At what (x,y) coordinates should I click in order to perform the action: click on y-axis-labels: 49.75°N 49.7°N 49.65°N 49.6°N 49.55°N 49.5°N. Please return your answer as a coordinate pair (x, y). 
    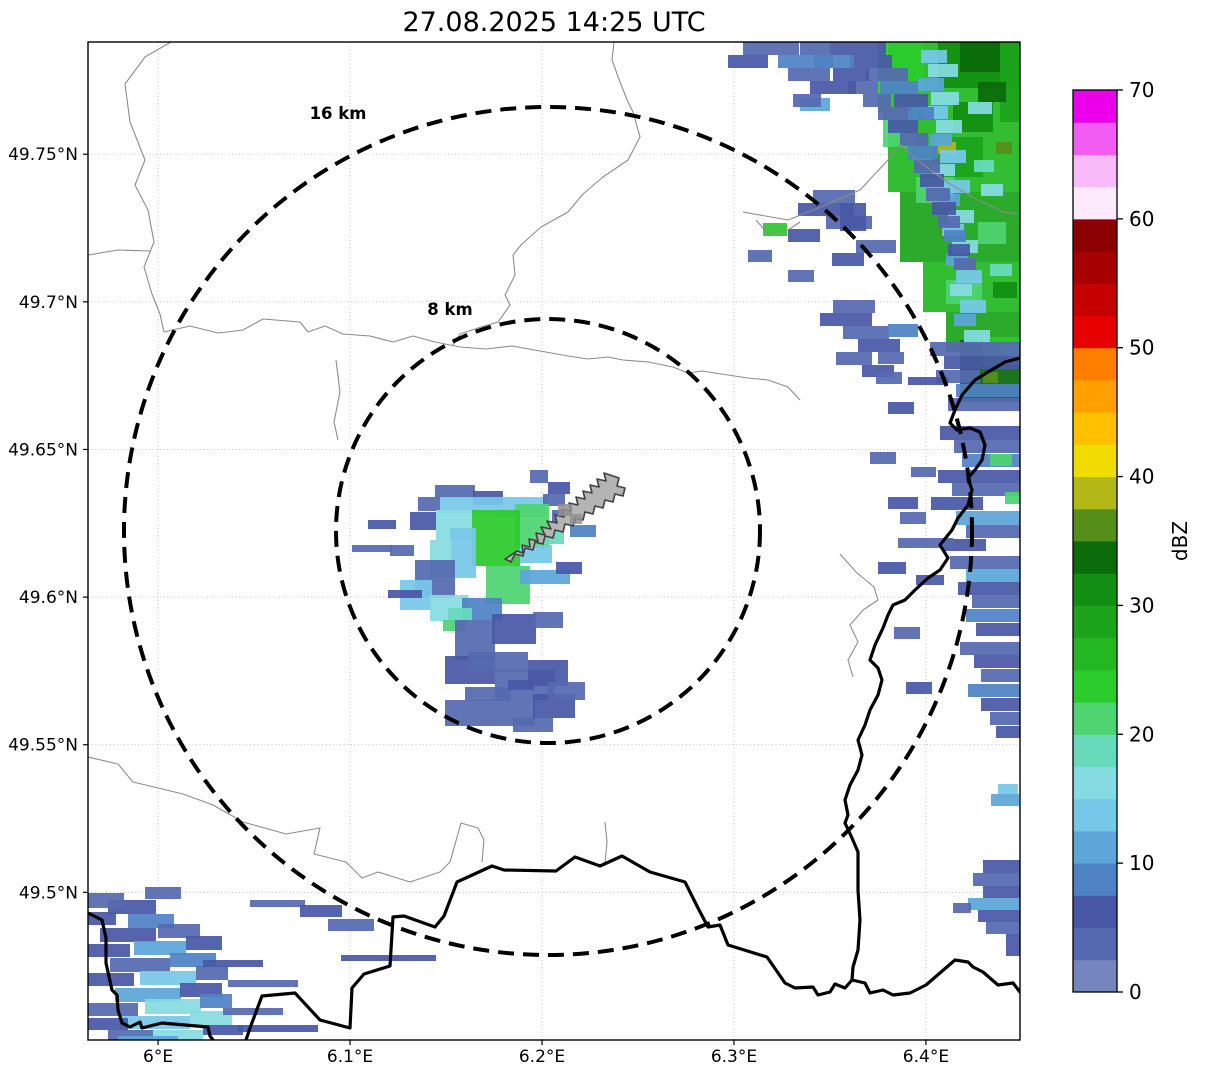
    Looking at the image, I should click on (43, 524).